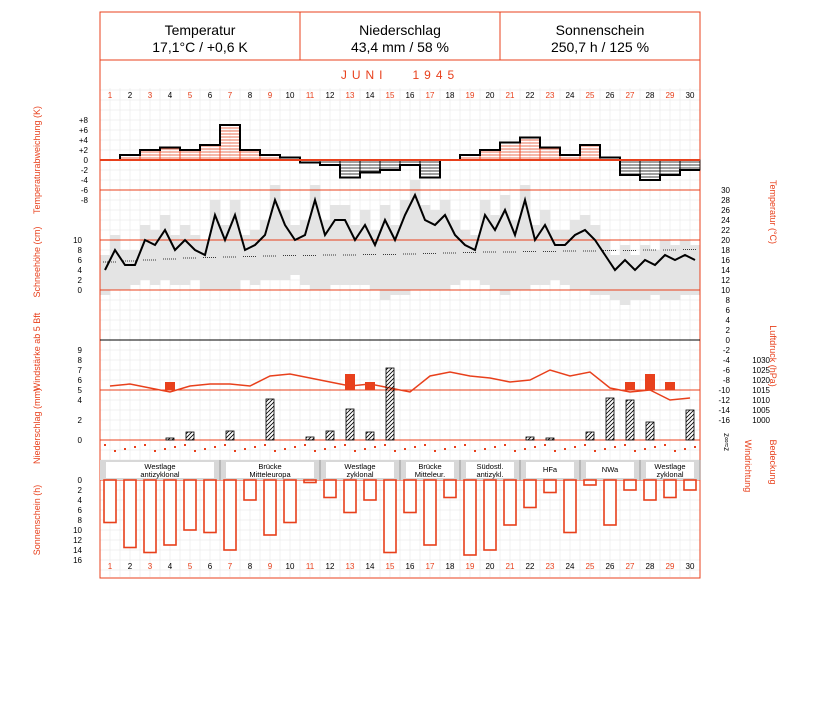 This screenshot has height=702, width=827. What do you see at coordinates (200, 36) in the screenshot?
I see `header-temperature: Temperatur 17,1°C / +0,6 K` at bounding box center [200, 36].